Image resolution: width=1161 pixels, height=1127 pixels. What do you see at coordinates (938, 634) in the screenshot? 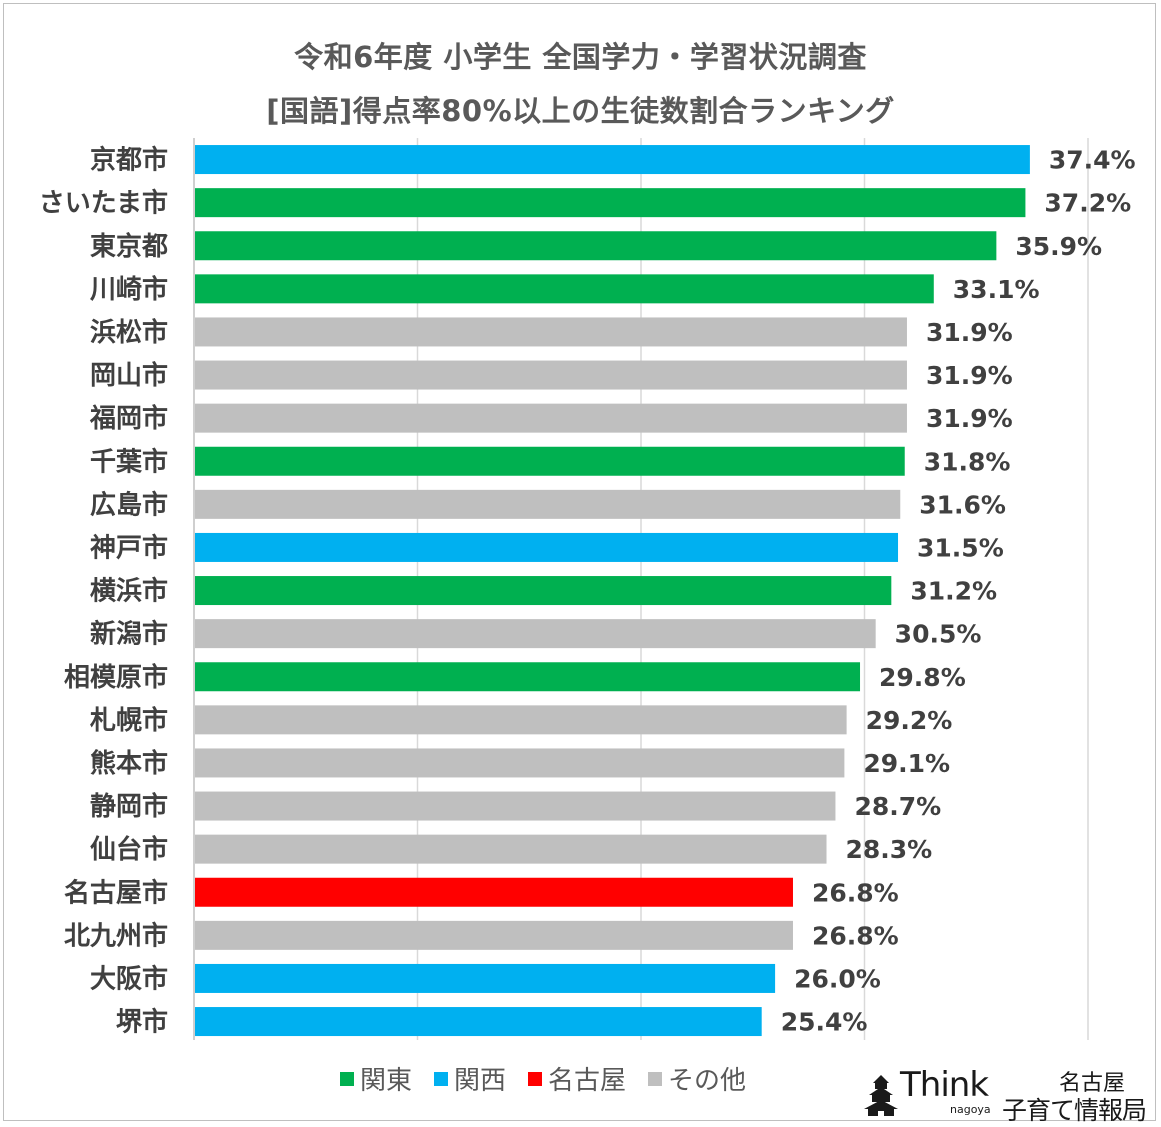
I see `data-label: 30.5%` at bounding box center [938, 634].